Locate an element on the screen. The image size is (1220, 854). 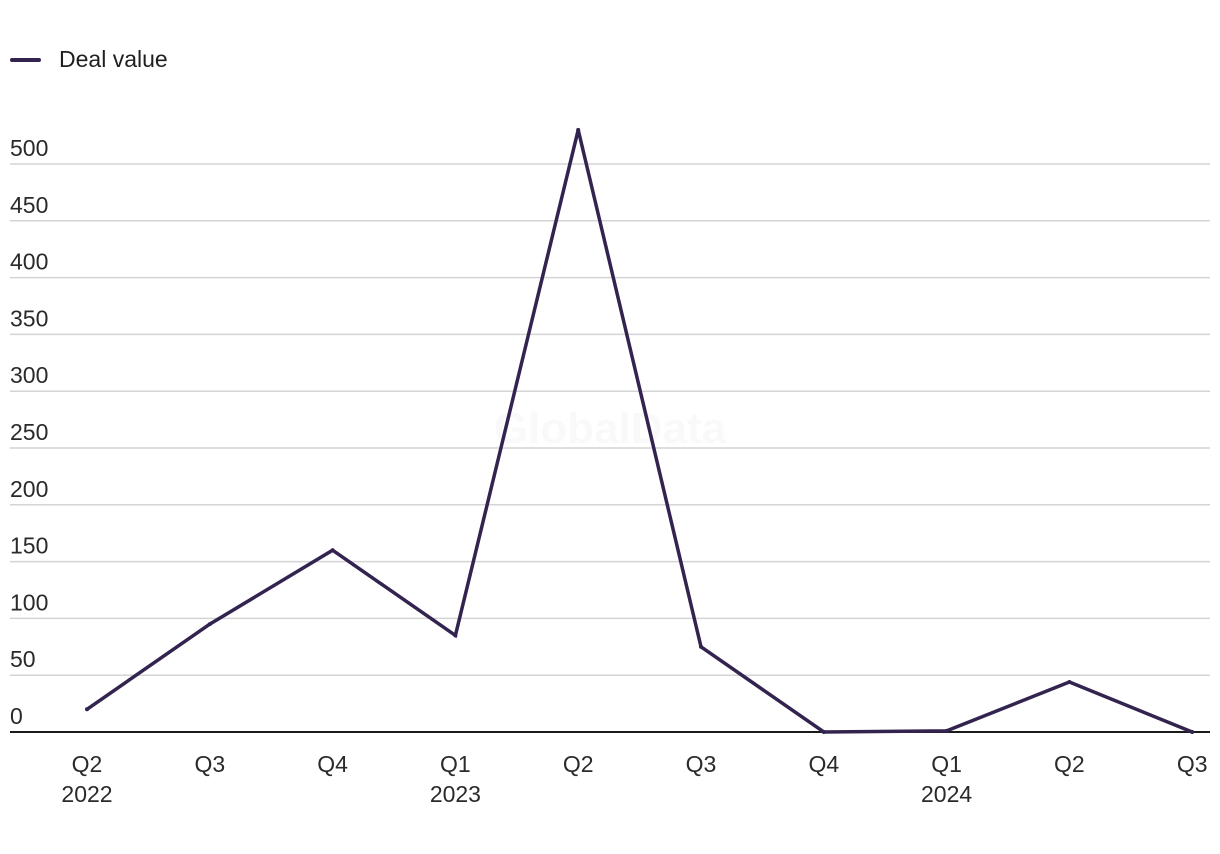
legend-line-swatch is located at coordinates (25, 59).